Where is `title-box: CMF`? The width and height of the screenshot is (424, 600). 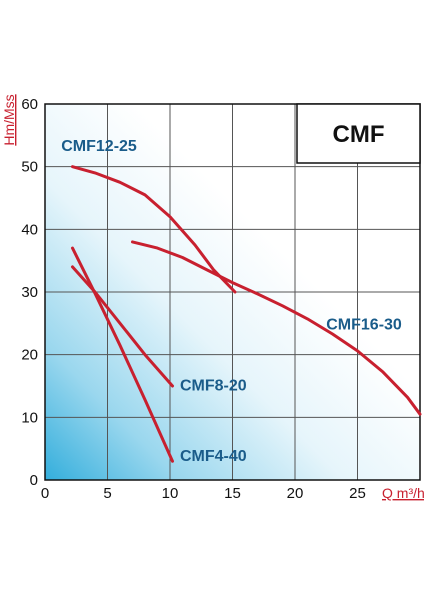
title-box: CMF is located at coordinates (358, 133).